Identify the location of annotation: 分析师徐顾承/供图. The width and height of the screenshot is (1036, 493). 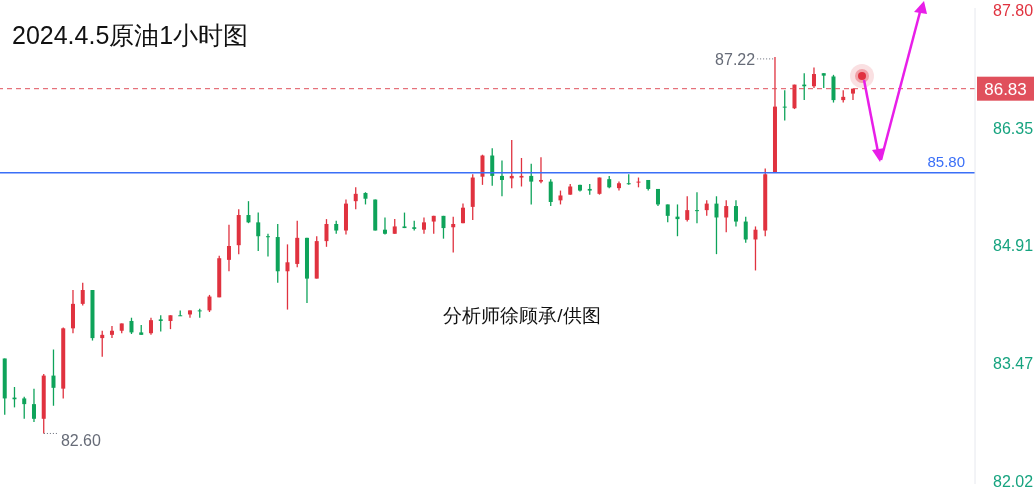
(522, 315).